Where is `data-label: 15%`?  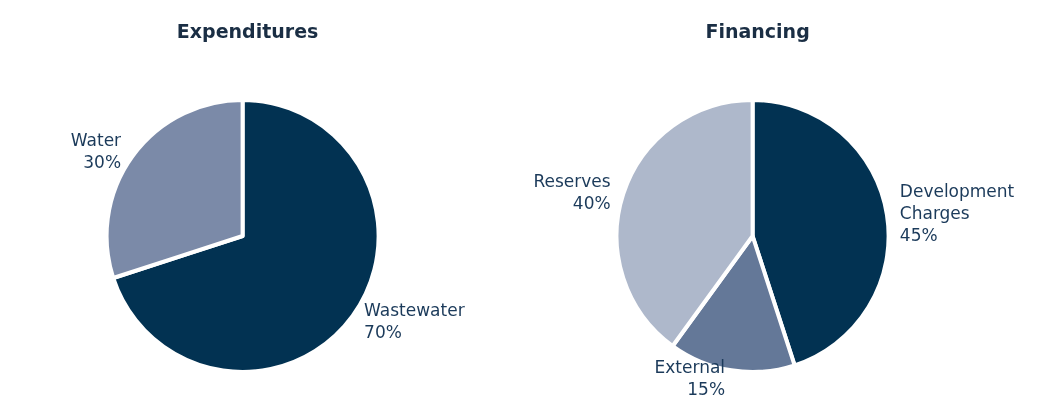
data-label: 15% is located at coordinates (706, 389).